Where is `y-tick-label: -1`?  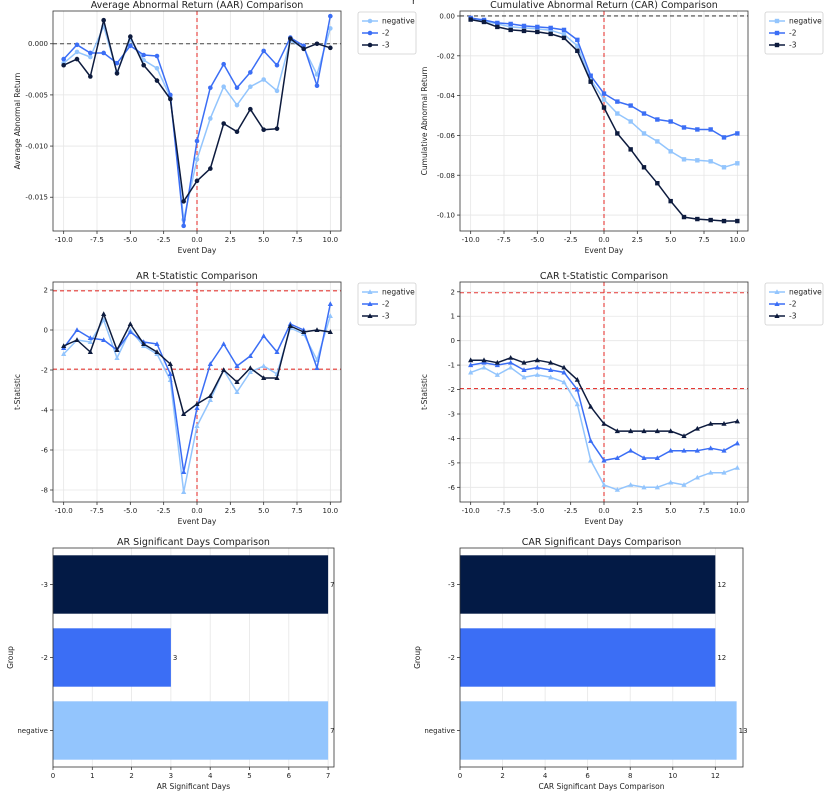 y-tick-label: -1 is located at coordinates (451, 366).